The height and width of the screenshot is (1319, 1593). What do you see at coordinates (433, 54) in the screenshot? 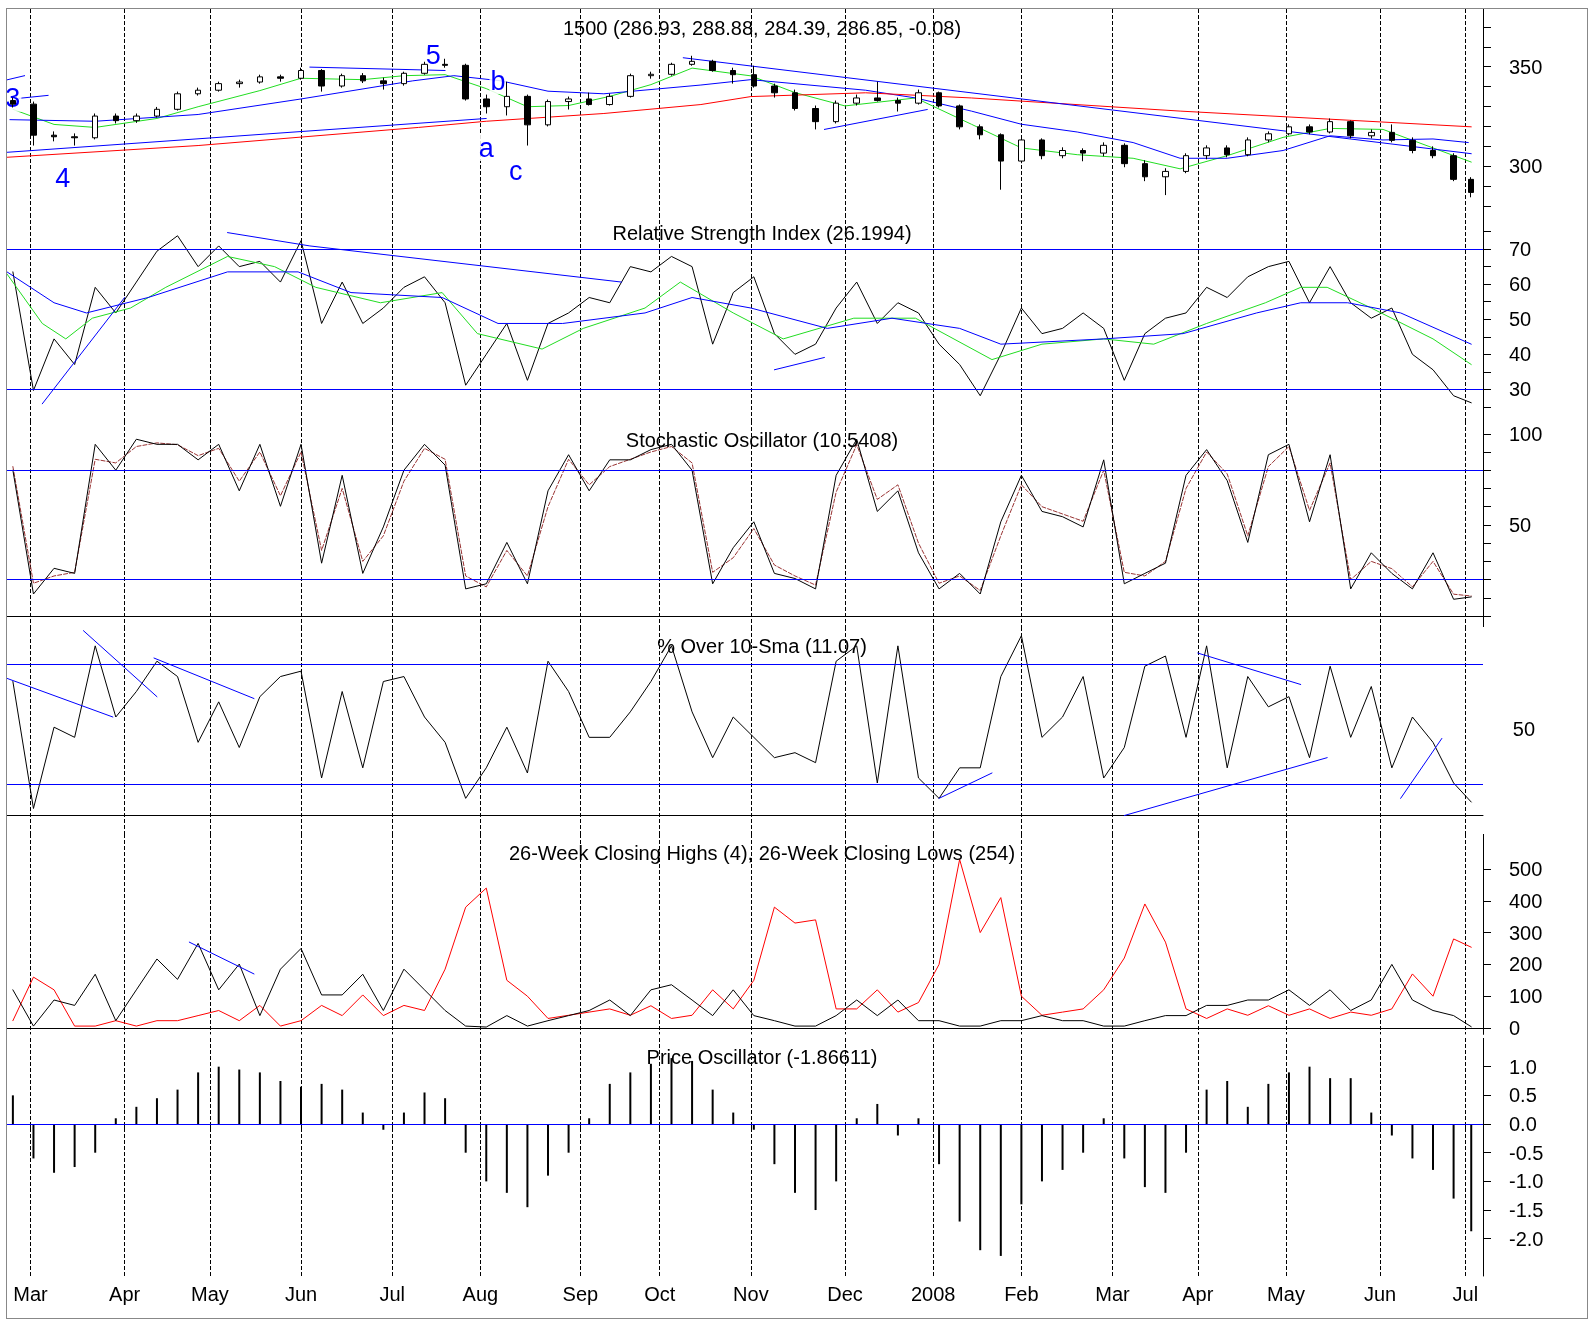
I see `annotation: 5` at bounding box center [433, 54].